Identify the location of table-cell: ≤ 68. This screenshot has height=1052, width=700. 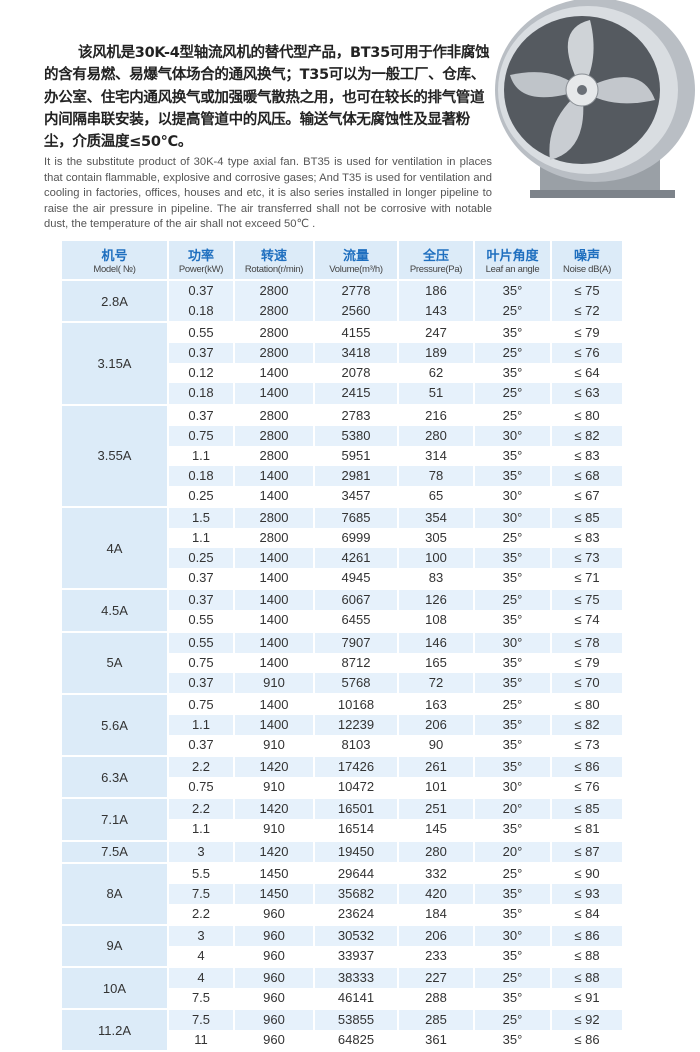
(587, 475).